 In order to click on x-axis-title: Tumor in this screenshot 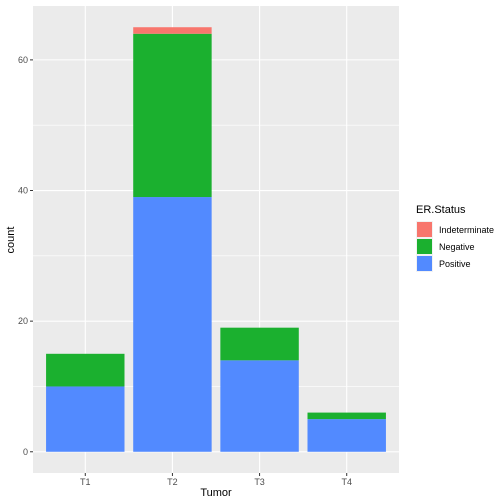, I will do `click(216, 493)`.